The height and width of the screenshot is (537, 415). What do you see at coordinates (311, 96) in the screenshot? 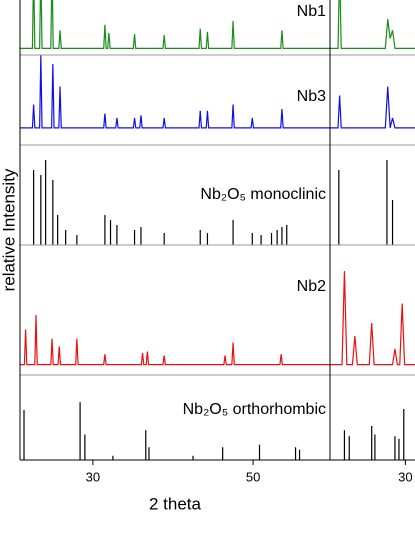
I see `pattern-label: Nb3` at bounding box center [311, 96].